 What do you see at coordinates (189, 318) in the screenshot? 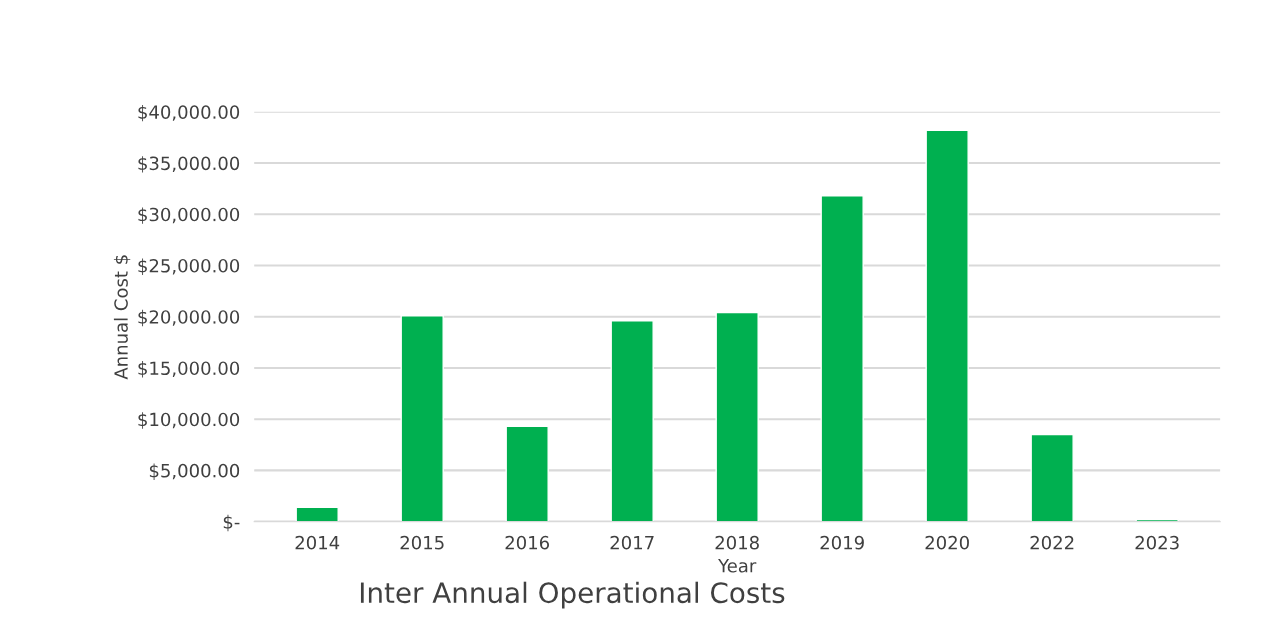
I see `y-tick-label: $20,000.00` at bounding box center [189, 318].